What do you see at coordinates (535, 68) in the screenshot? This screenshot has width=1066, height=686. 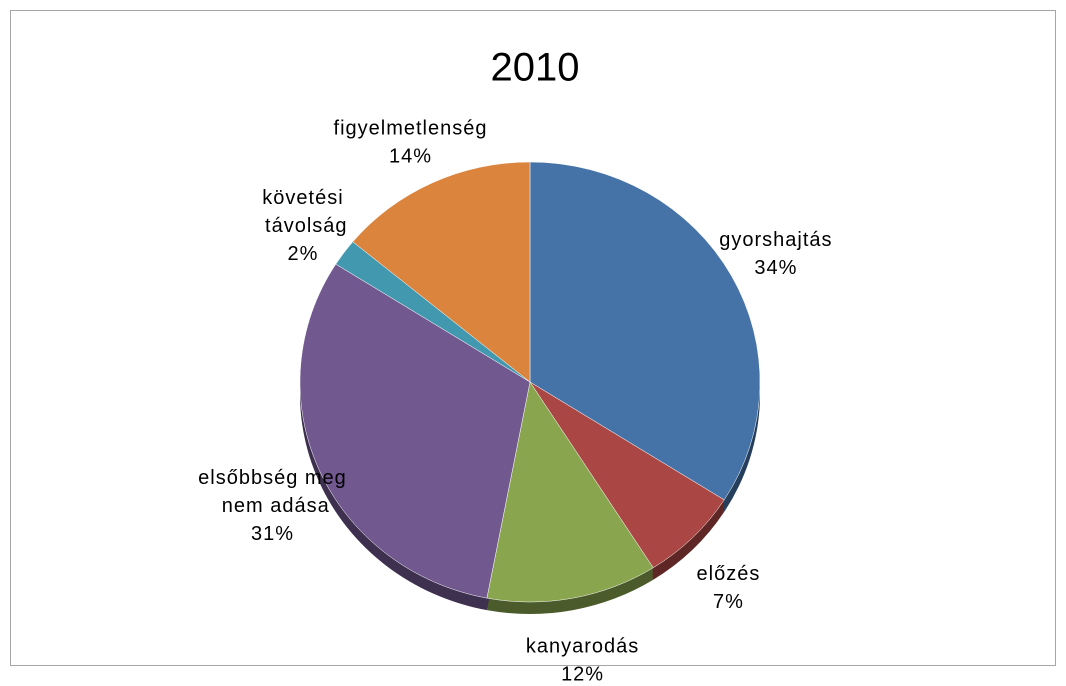 I see `chart-title: 2010` at bounding box center [535, 68].